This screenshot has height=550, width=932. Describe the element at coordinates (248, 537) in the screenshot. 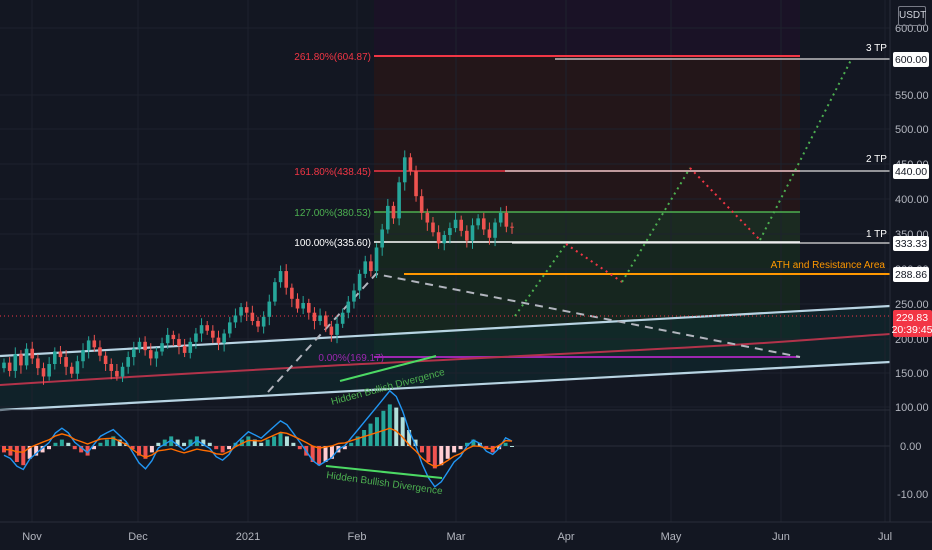

I see `time-tick-label: 2021` at that location.